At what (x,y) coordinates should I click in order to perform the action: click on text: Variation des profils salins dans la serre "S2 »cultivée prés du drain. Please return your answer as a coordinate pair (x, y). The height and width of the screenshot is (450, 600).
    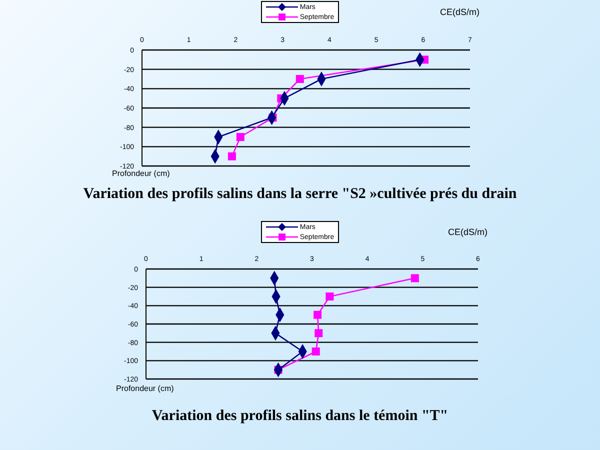
    Looking at the image, I should click on (300, 194).